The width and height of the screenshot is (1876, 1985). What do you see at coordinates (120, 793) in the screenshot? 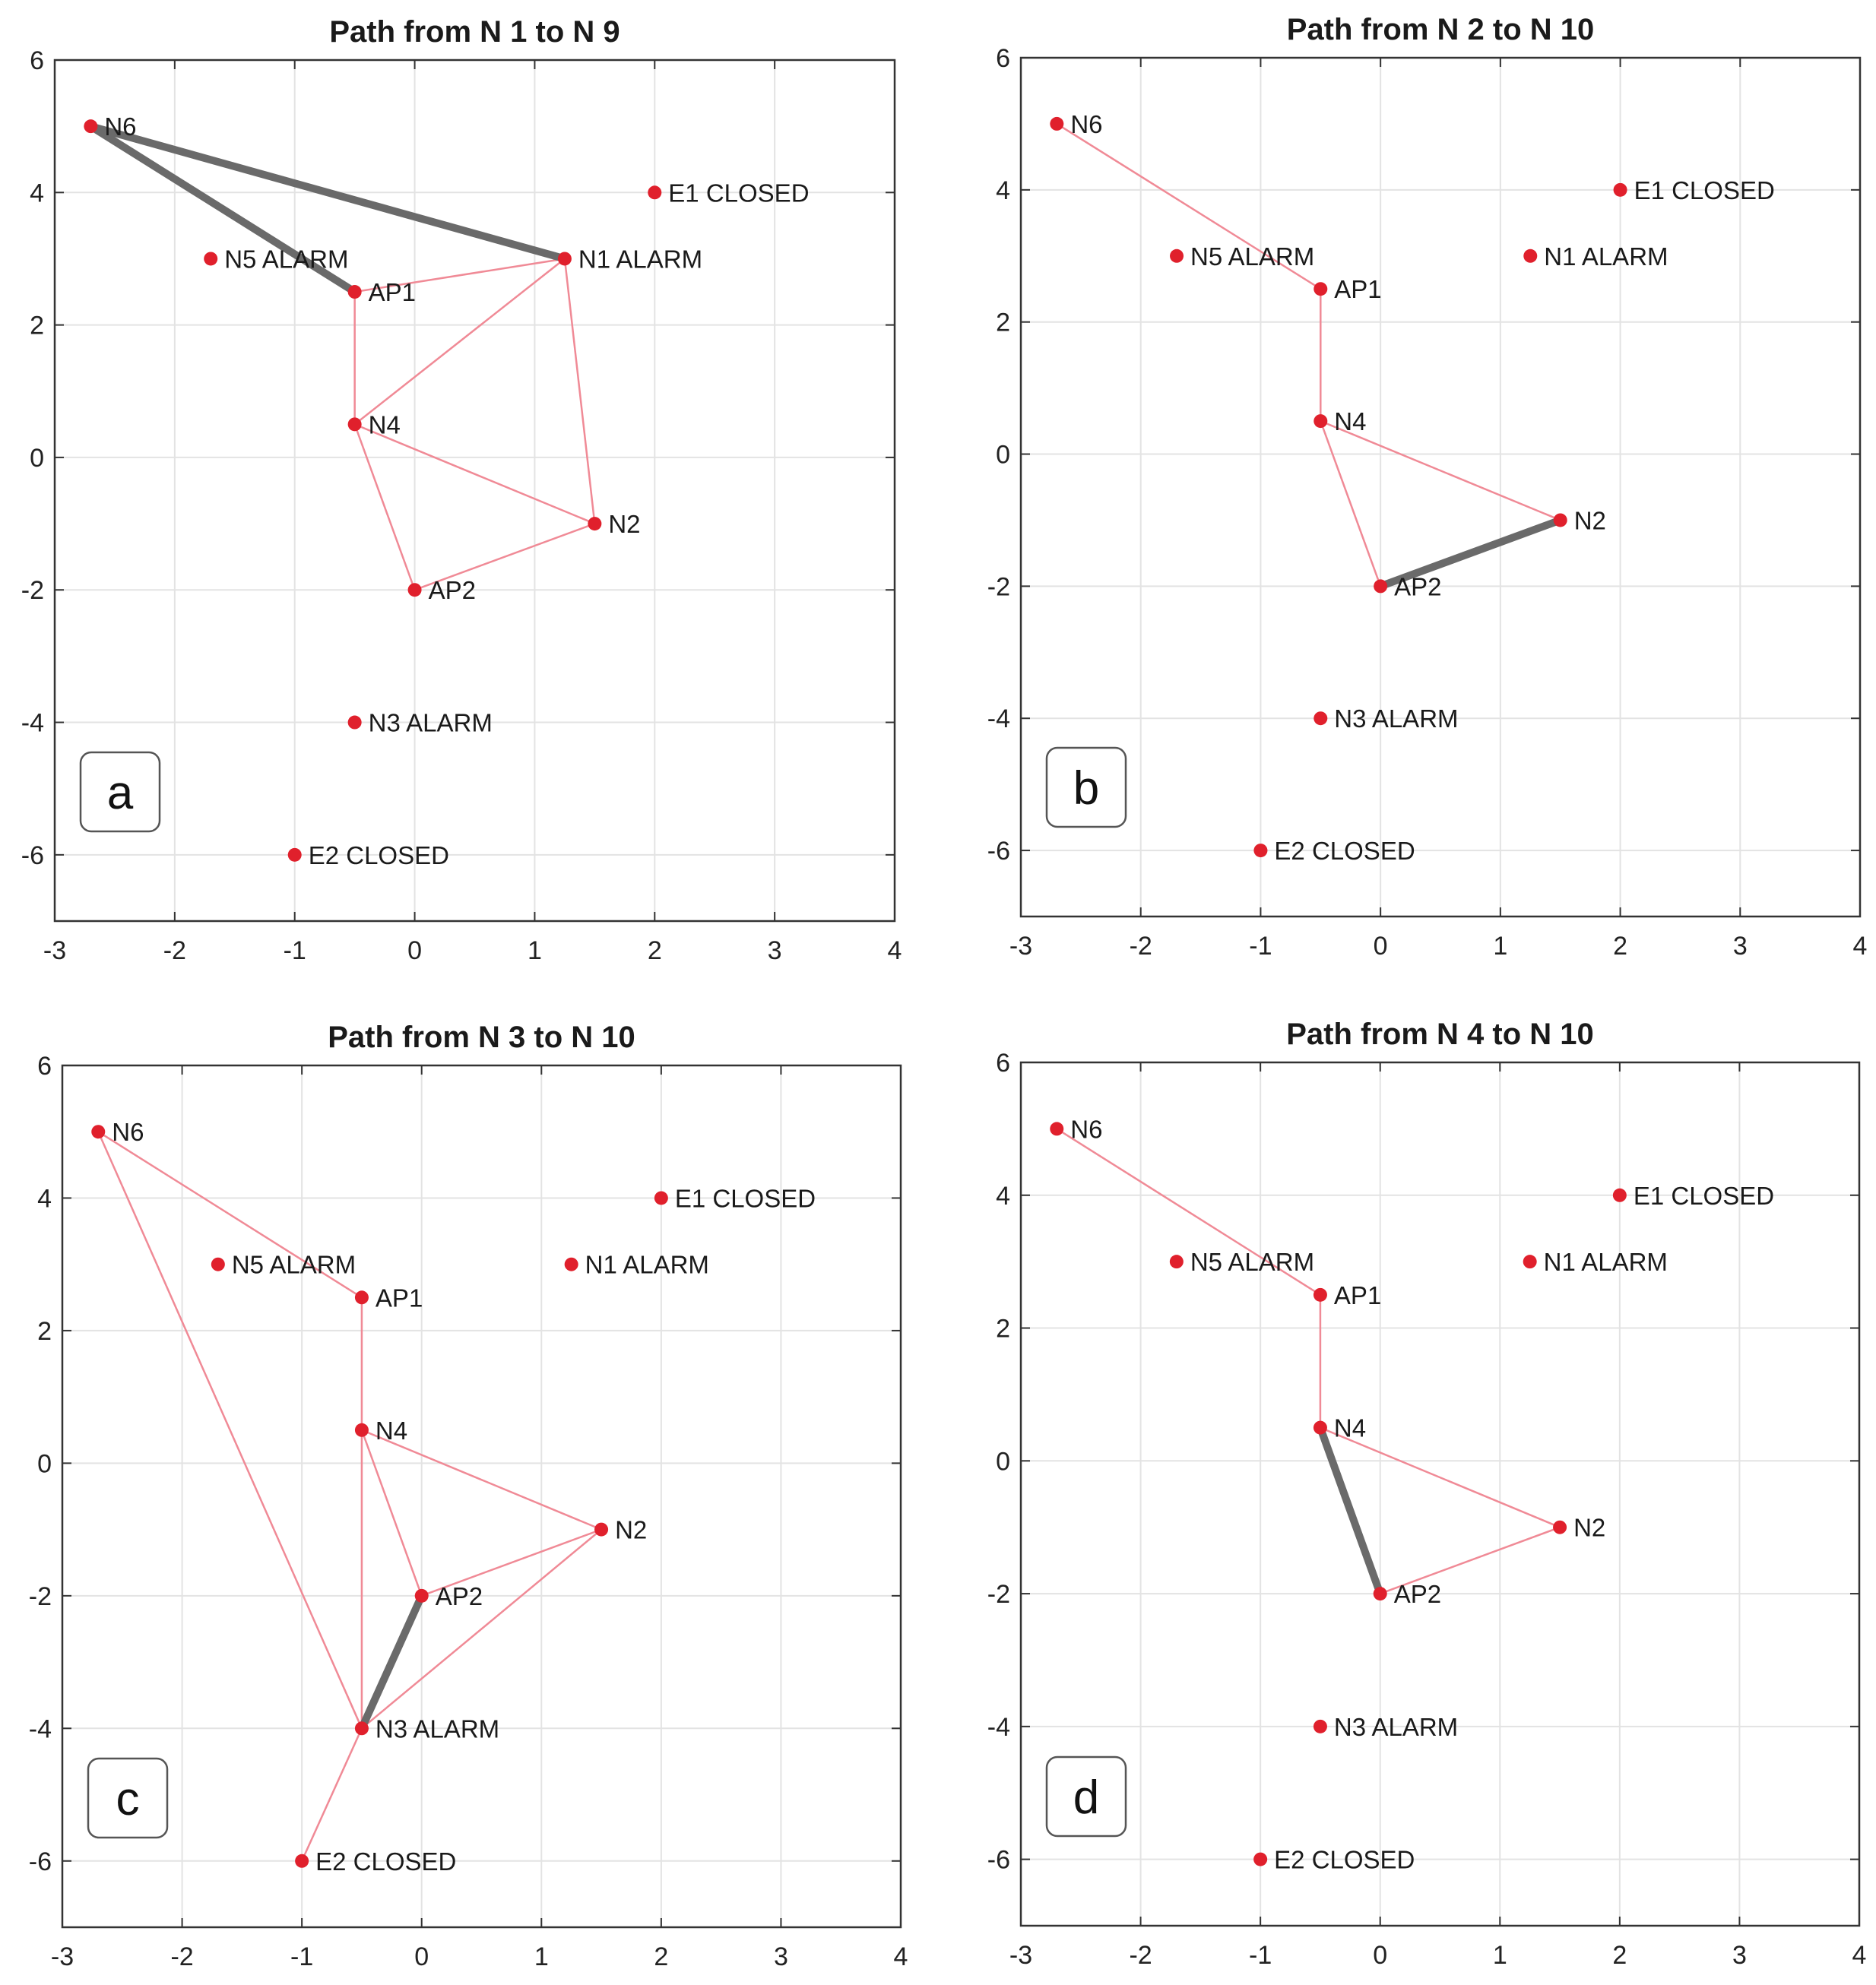
I see `panel-letter: a` at bounding box center [120, 793].